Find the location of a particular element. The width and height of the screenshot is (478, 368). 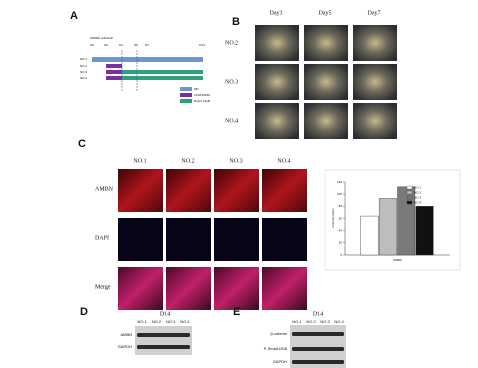

day-label: D4 is located at coordinates (121, 45).